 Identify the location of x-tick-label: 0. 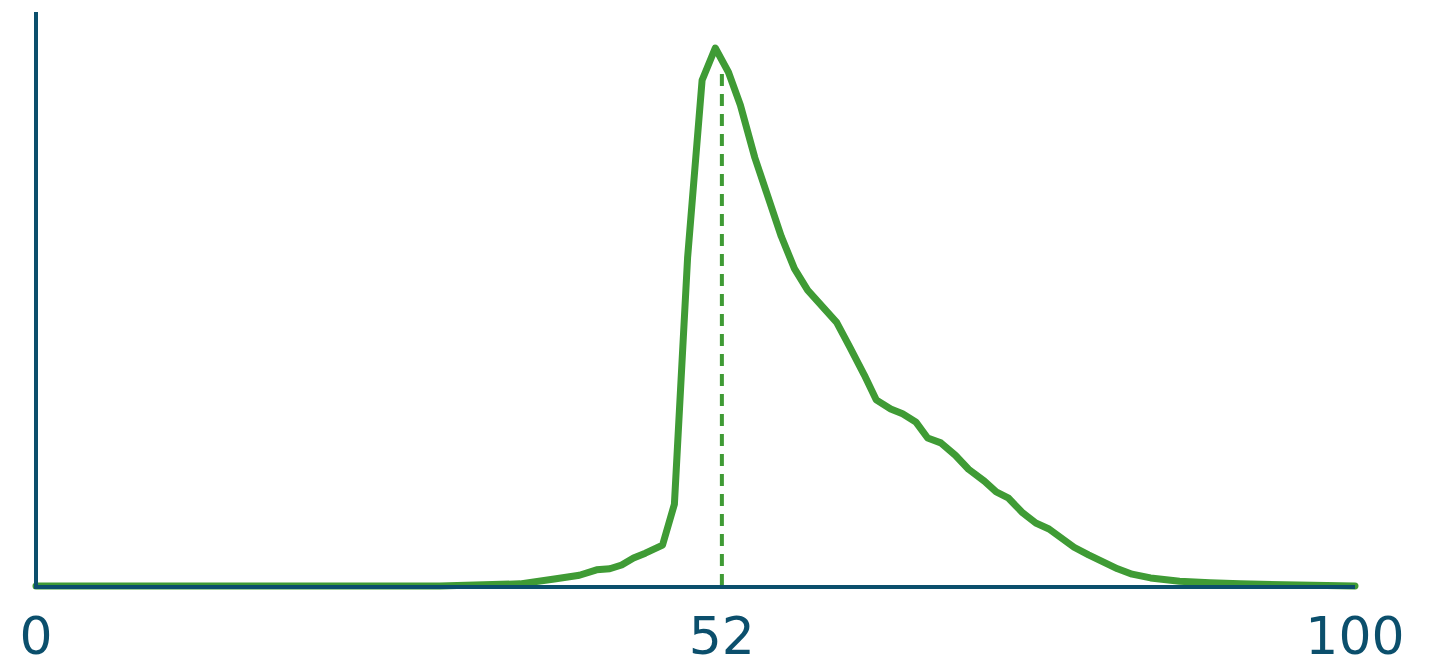
(36, 631).